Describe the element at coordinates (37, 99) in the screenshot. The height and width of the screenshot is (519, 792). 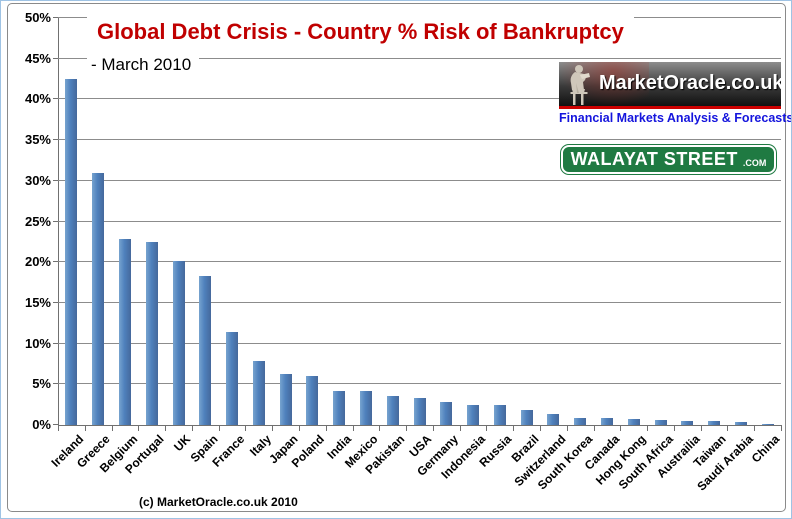
I see `y-axis-label: 40%` at that location.